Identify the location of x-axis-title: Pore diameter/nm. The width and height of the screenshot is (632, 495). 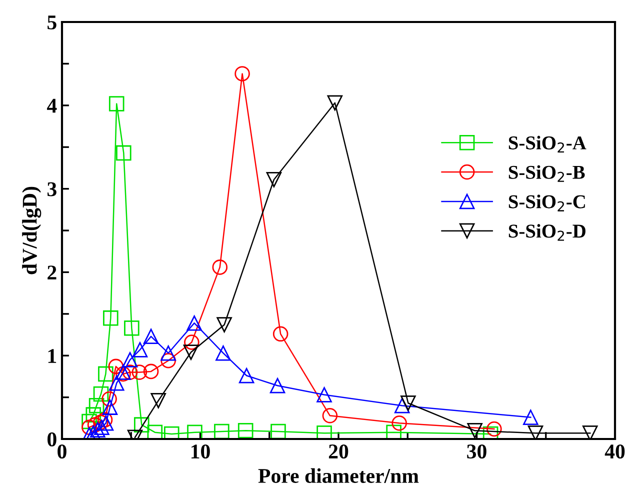
(338, 475).